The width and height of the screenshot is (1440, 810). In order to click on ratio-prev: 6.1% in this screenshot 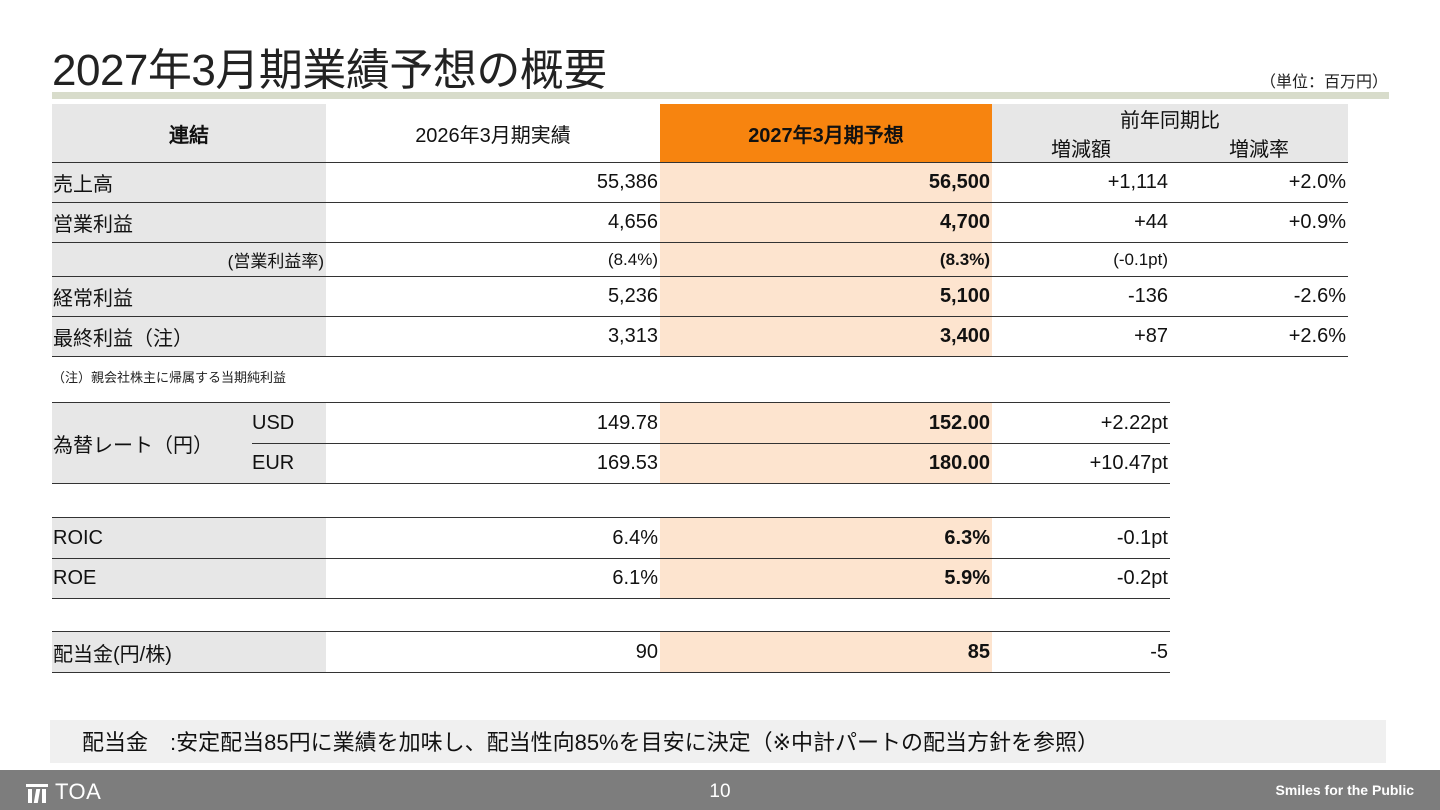, I will do `click(493, 578)`.